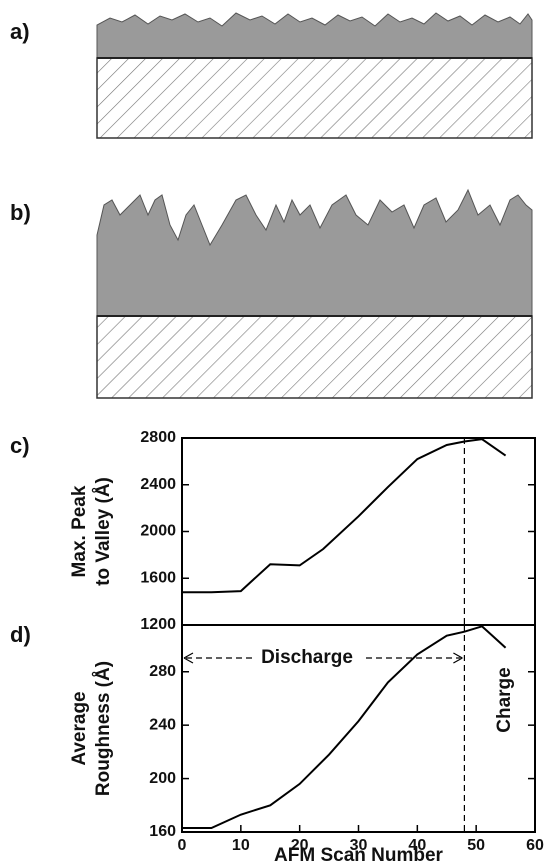 Image resolution: width=550 pixels, height=865 pixels. What do you see at coordinates (476, 845) in the screenshot?
I see `x-tick-label: 50` at bounding box center [476, 845].